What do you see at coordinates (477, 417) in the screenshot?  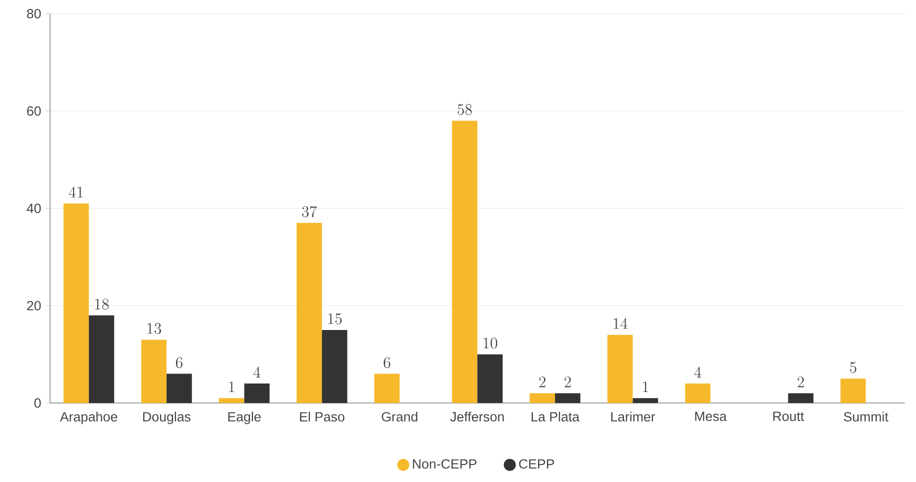 I see `x-tick-label: Jefferson` at bounding box center [477, 417].